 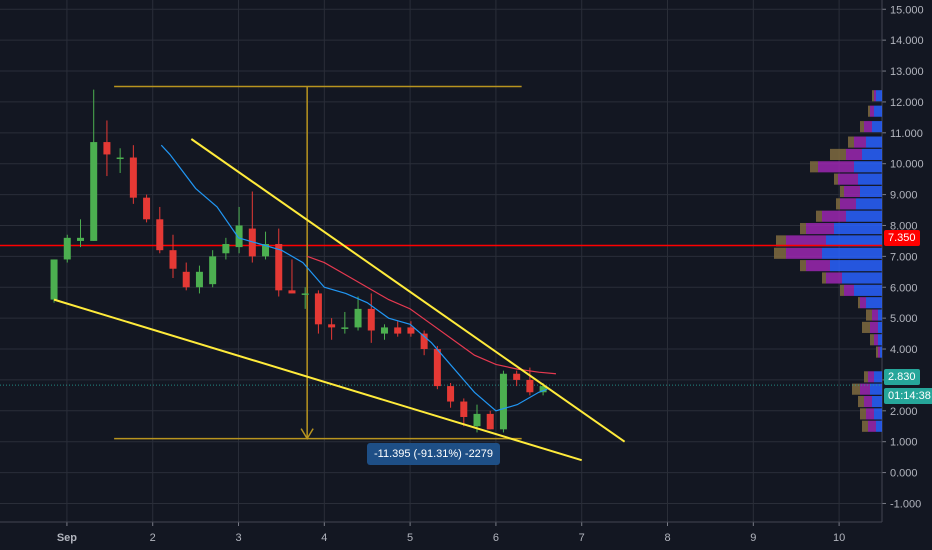 I want to click on y-tick-label: 8.000, so click(x=904, y=226).